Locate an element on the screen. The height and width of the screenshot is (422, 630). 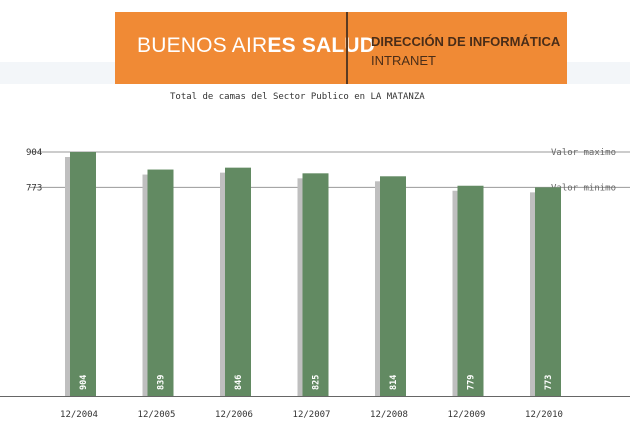
reference-line-label: Valor minimo is located at coordinates (583, 188).